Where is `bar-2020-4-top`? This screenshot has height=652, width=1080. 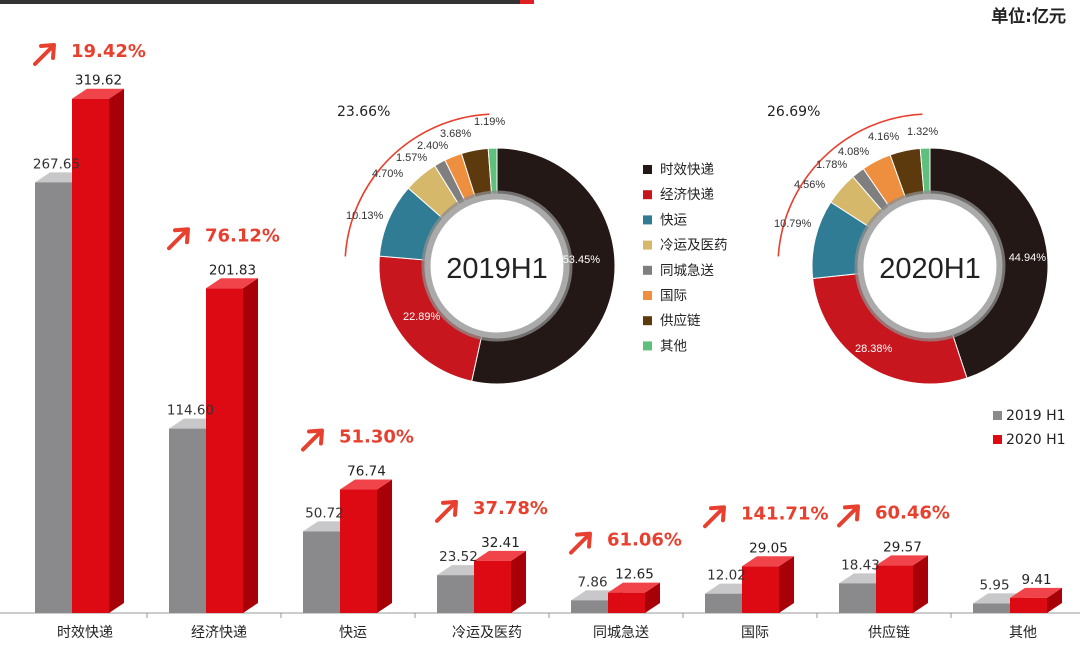 bar-2020-4-top is located at coordinates (634, 587).